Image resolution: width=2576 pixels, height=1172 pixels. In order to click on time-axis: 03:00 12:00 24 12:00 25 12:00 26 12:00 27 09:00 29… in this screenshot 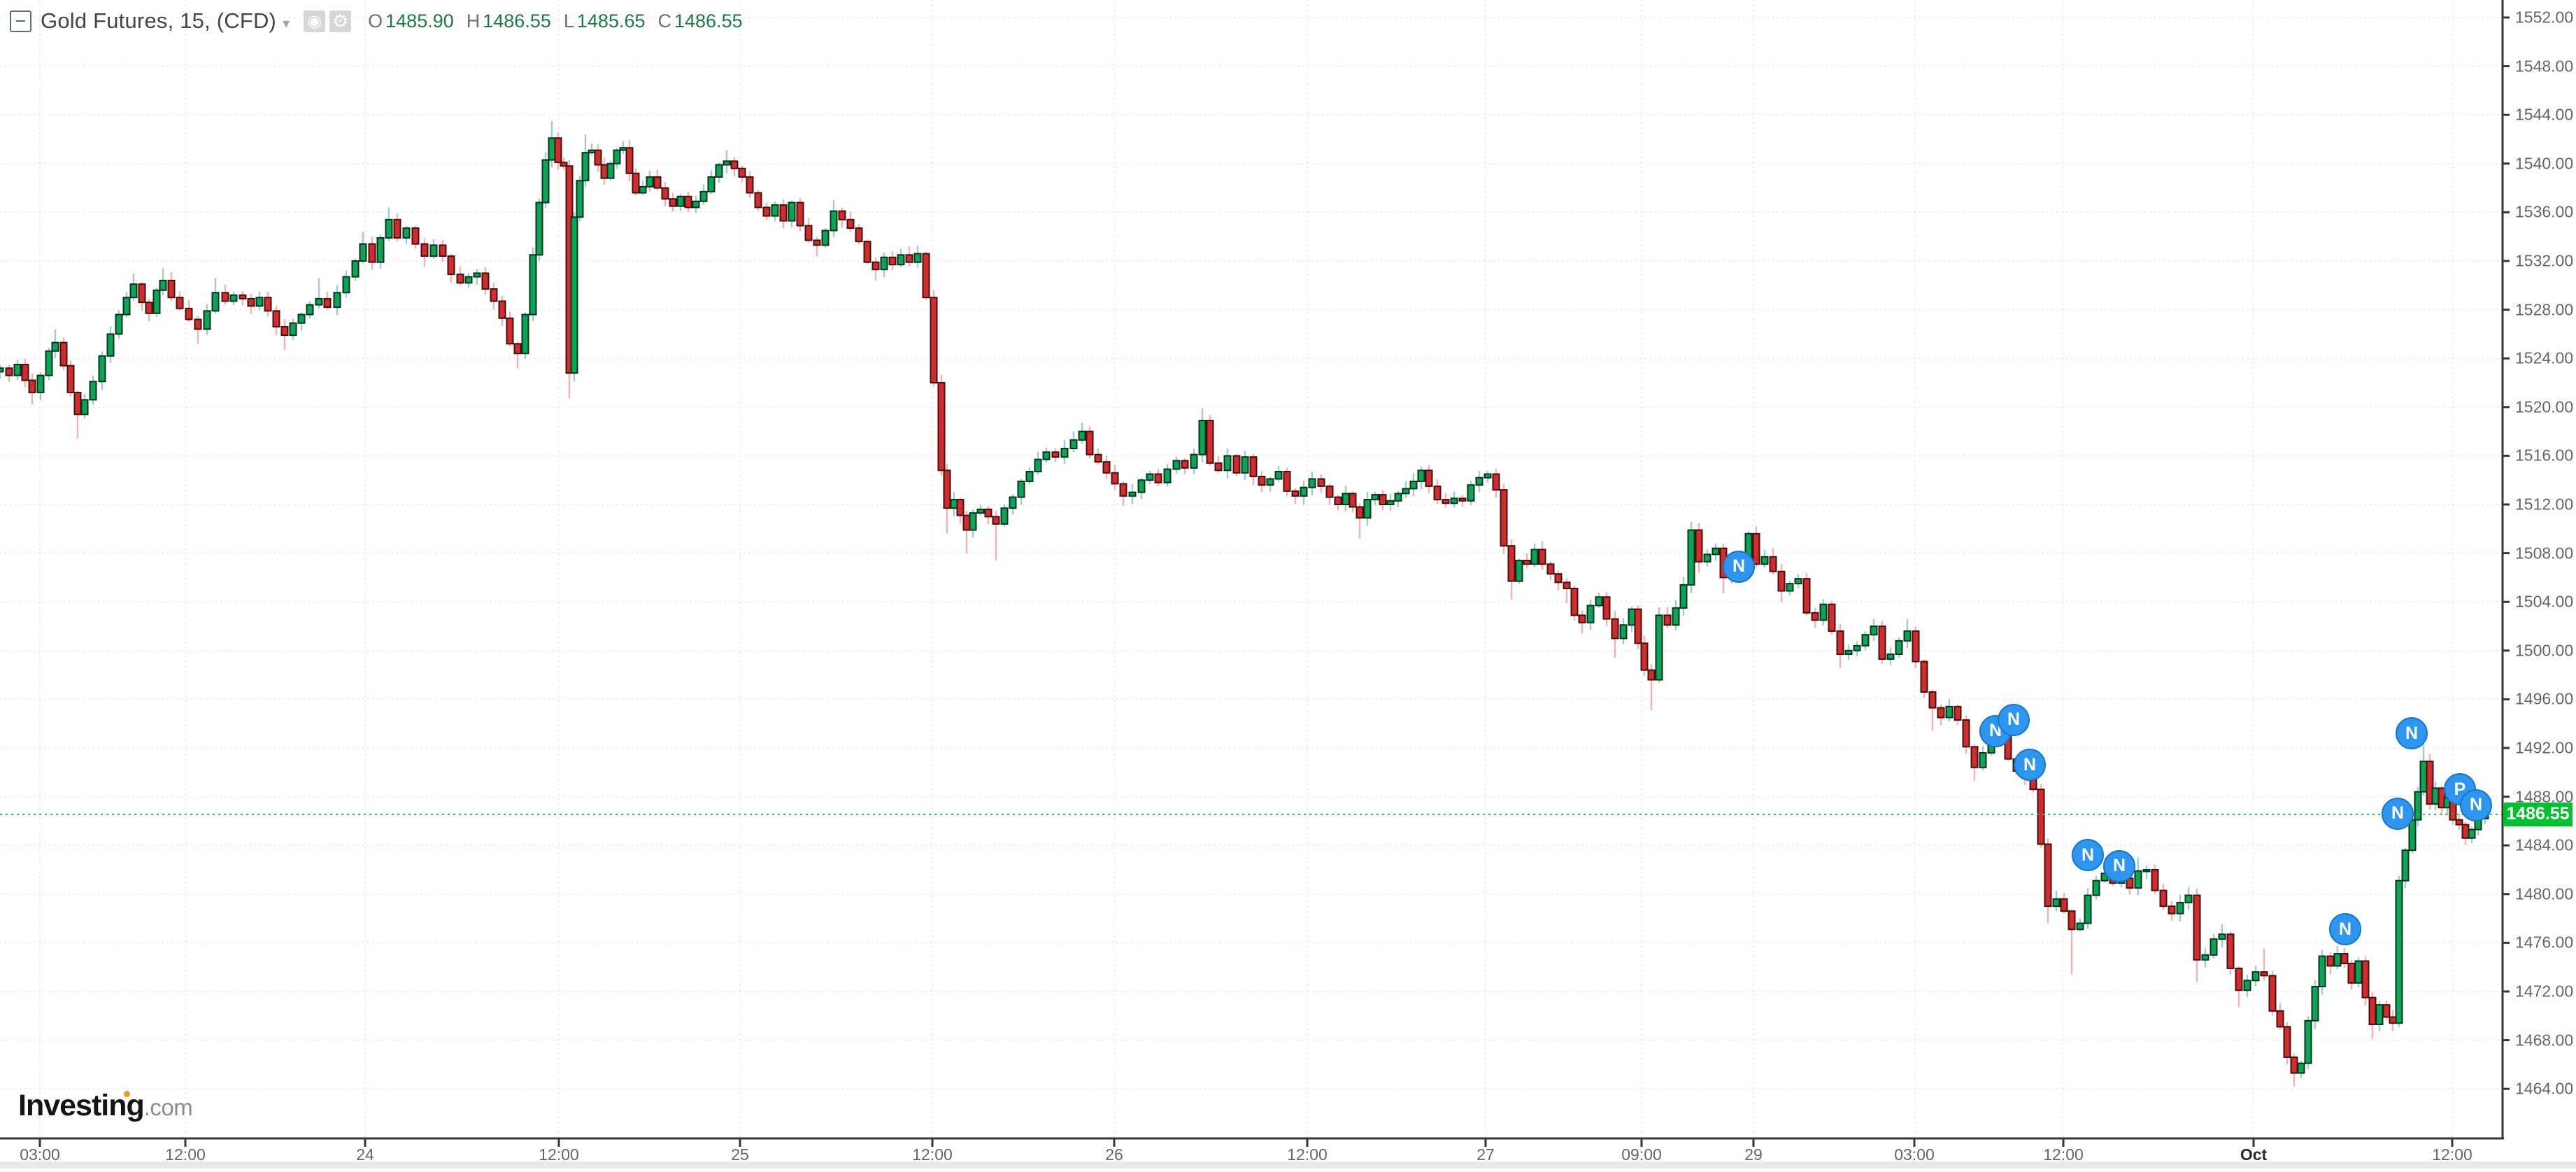, I will do `click(1288, 1153)`.